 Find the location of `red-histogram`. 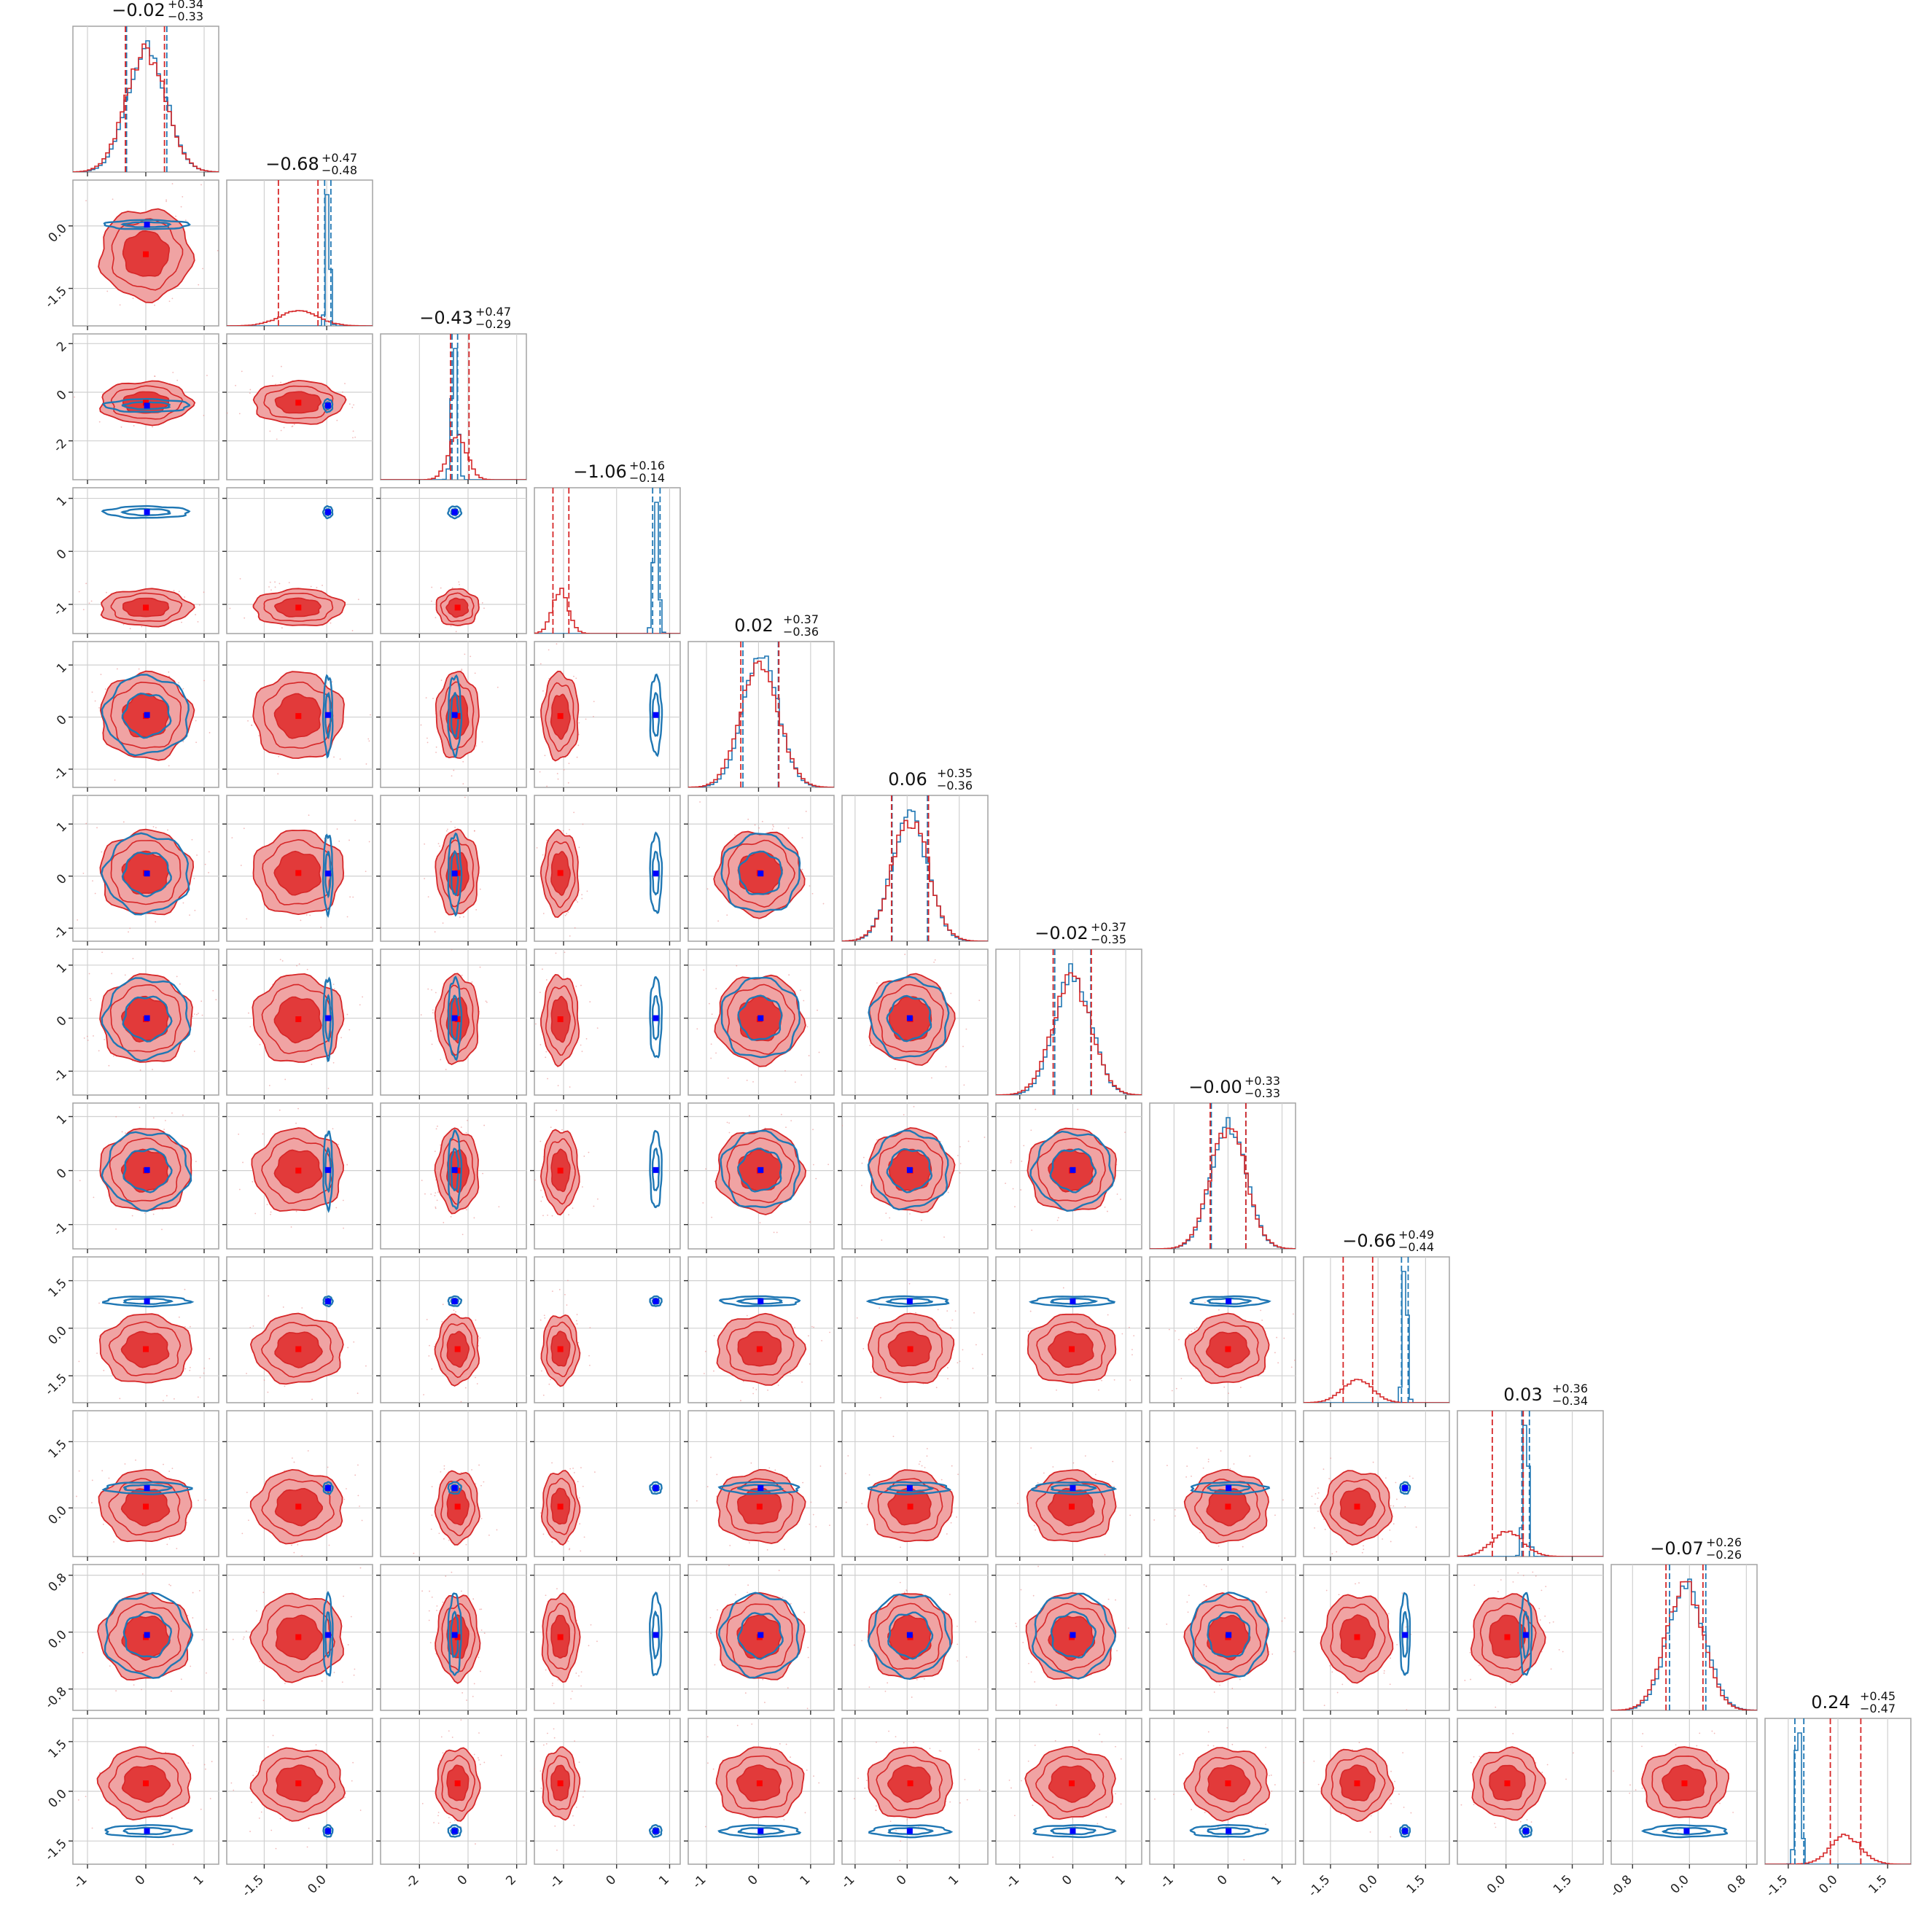

red-histogram is located at coordinates (1223, 1188).